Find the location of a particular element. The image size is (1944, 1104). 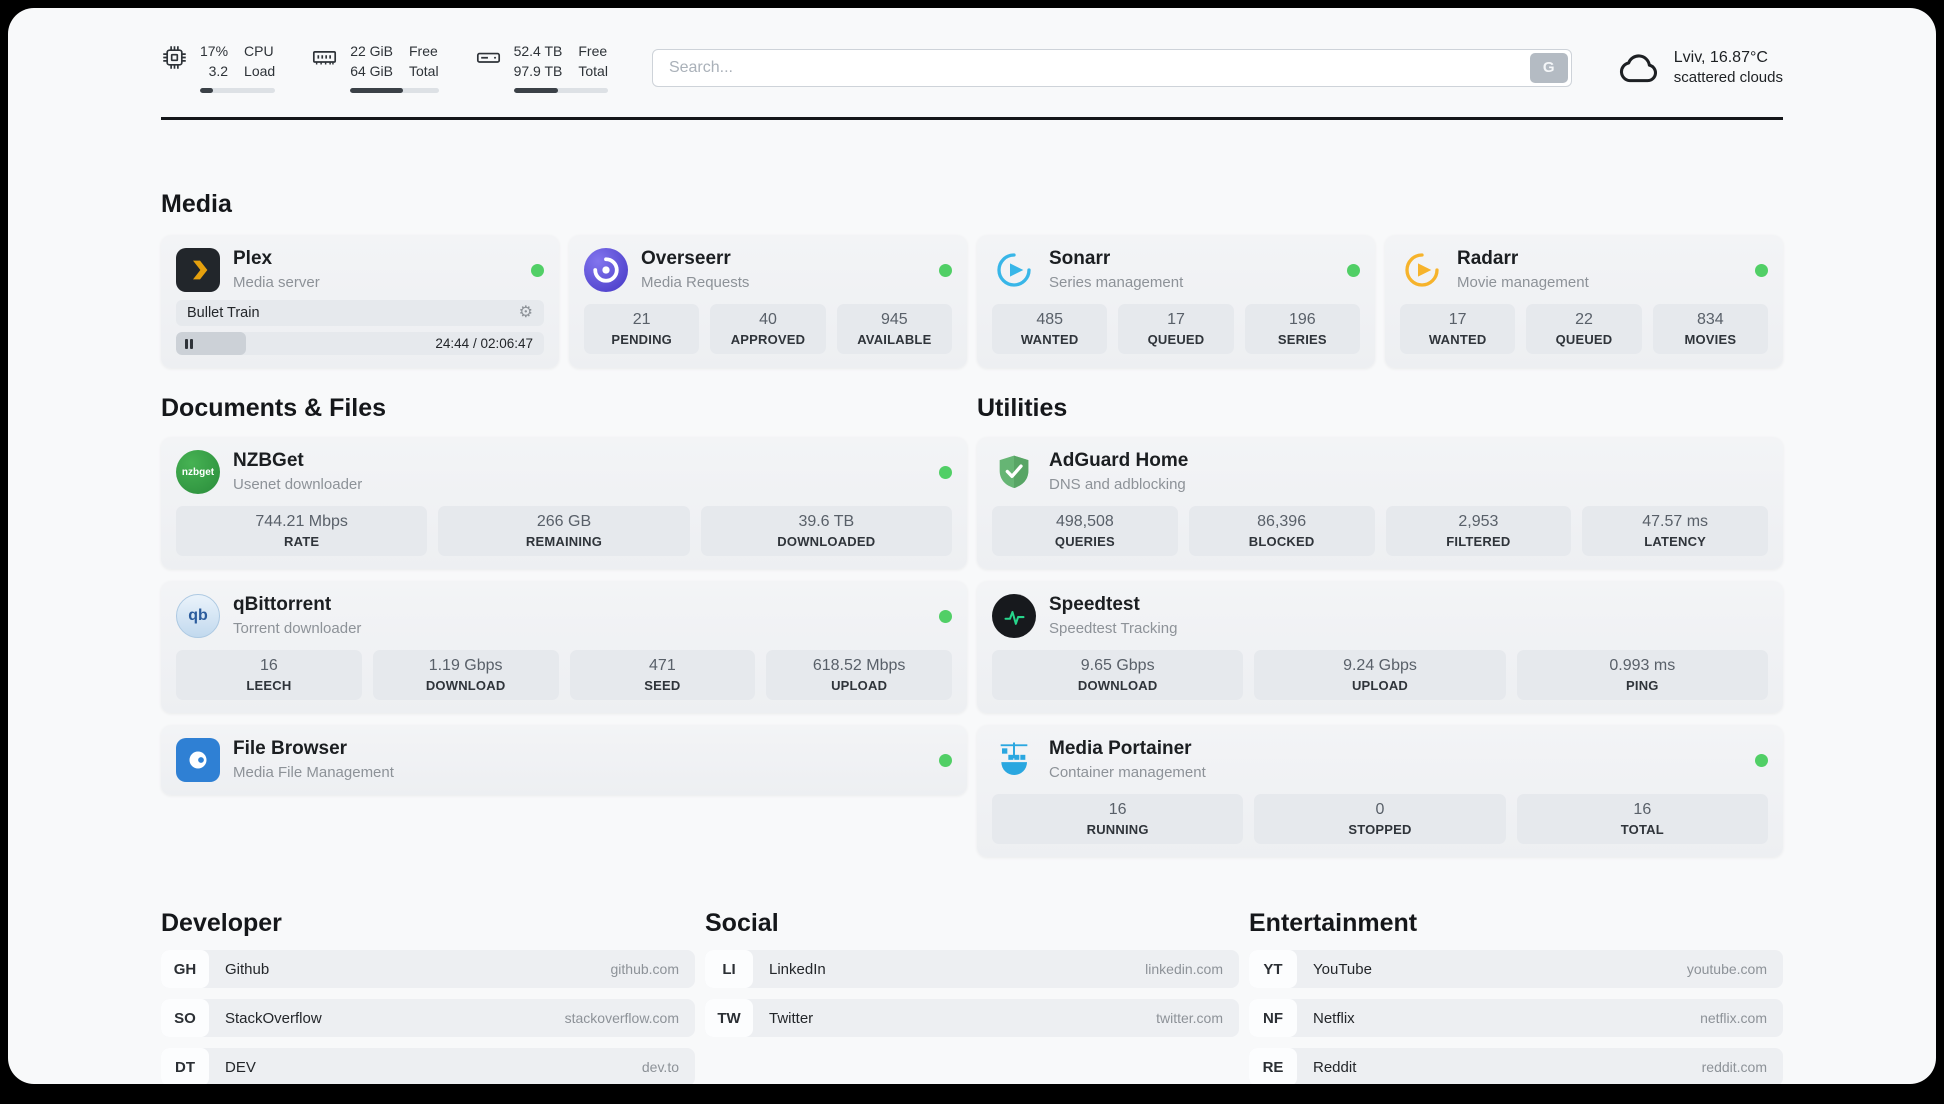

search-provider-button: G is located at coordinates (1548, 67).